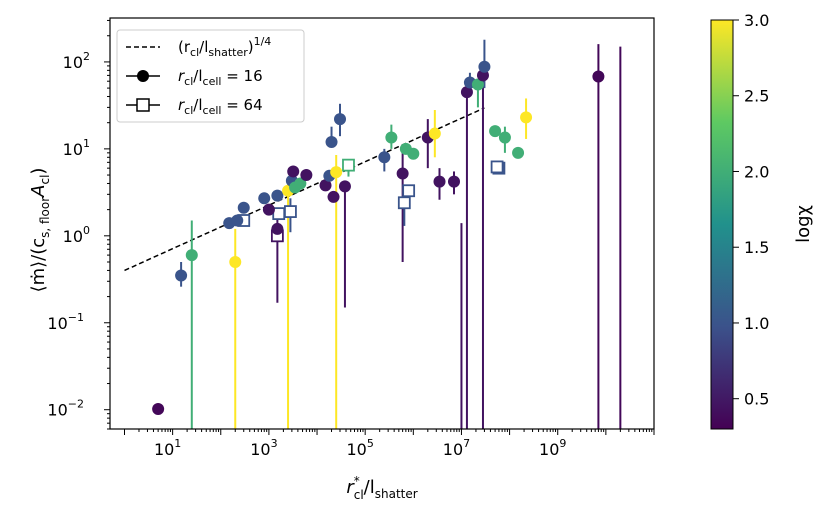 This screenshot has width=830, height=513. Describe the element at coordinates (65, 322) in the screenshot. I see `y-tick-label: 10⁻¹` at that location.